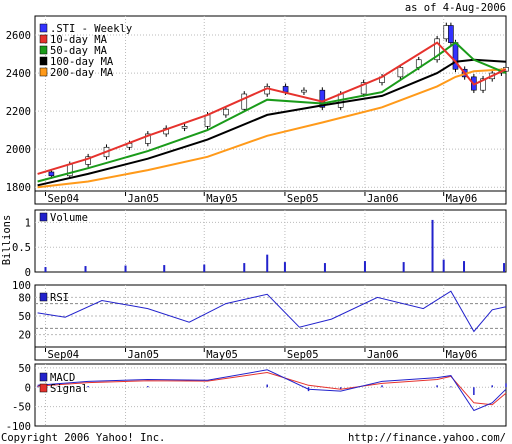 The image size is (512, 444). I want to click on price-legend-label: 200-day MA, so click(82, 73).